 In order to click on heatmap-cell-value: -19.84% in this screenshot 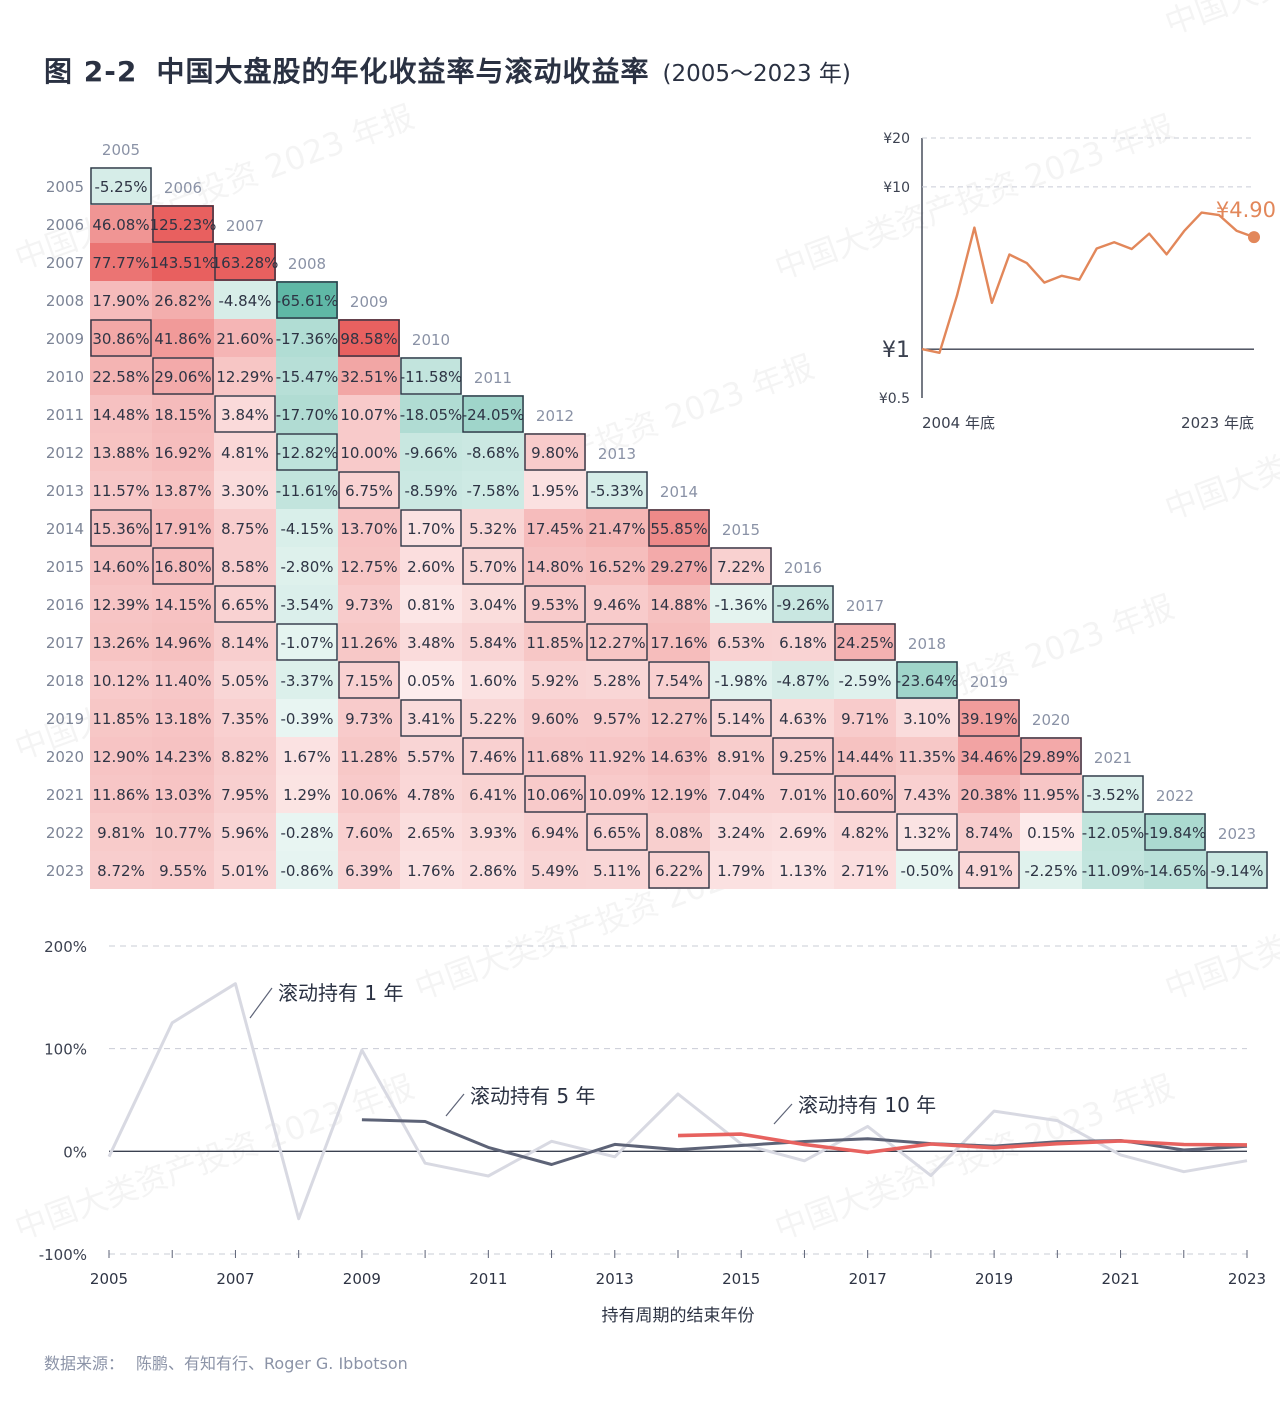, I will do `click(1175, 833)`.